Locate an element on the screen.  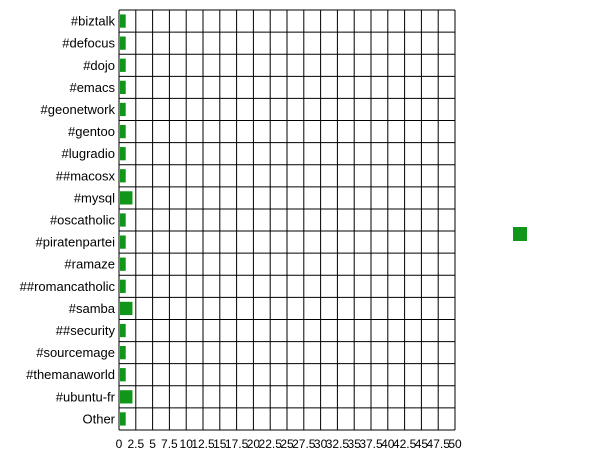
category-label: #sourcemage is located at coordinates (75, 352).